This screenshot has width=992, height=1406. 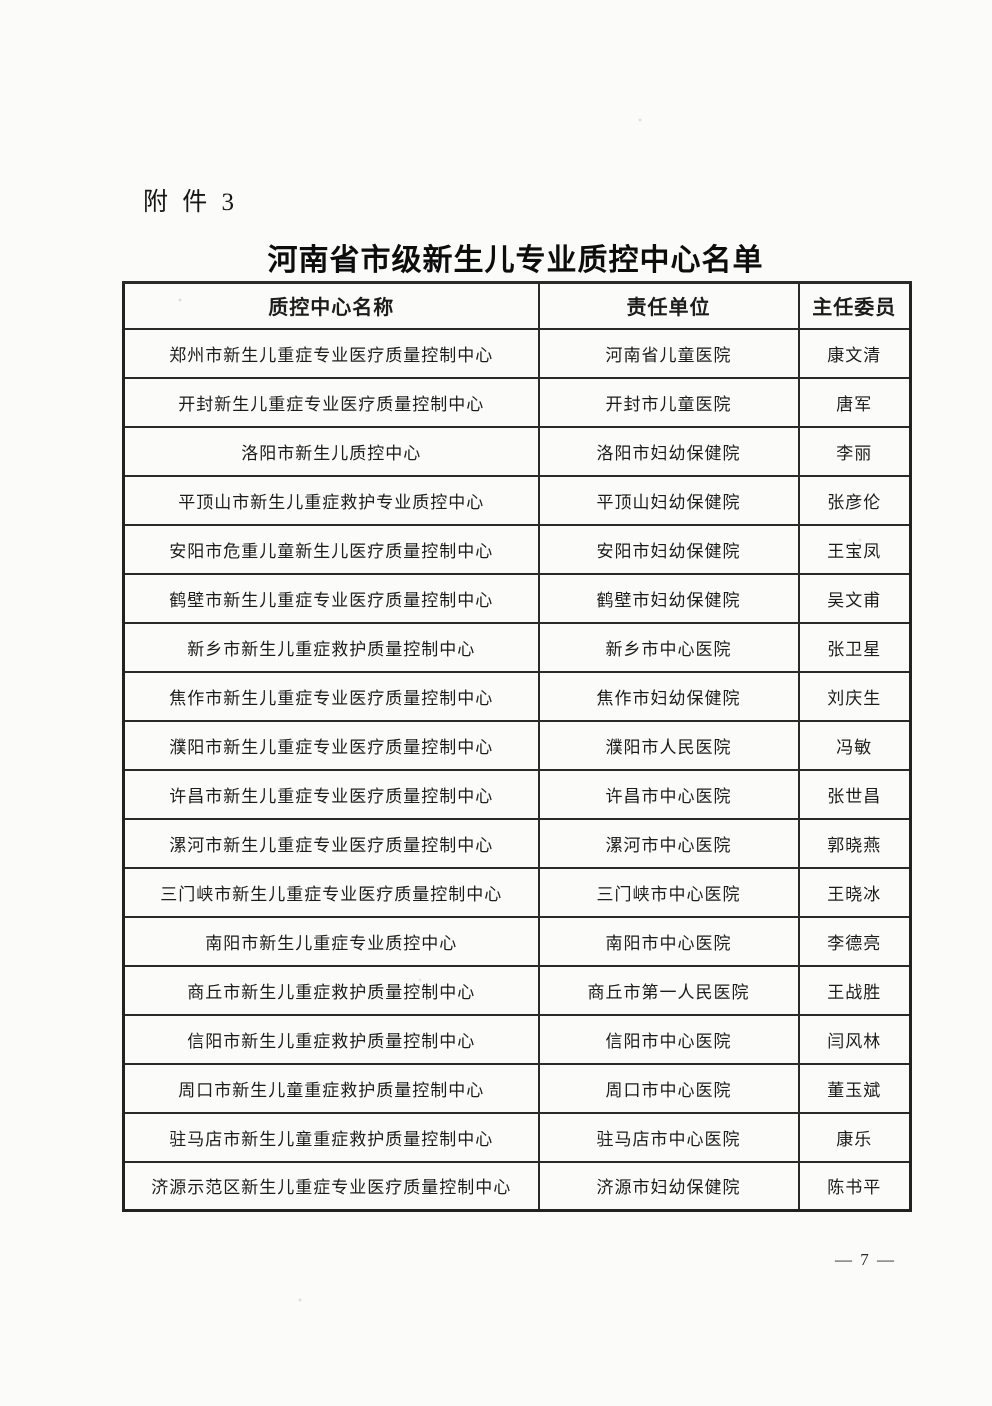 I want to click on qc-center-name-cell: 商丘市新生儿重症救护质量控制中心, so click(x=331, y=990).